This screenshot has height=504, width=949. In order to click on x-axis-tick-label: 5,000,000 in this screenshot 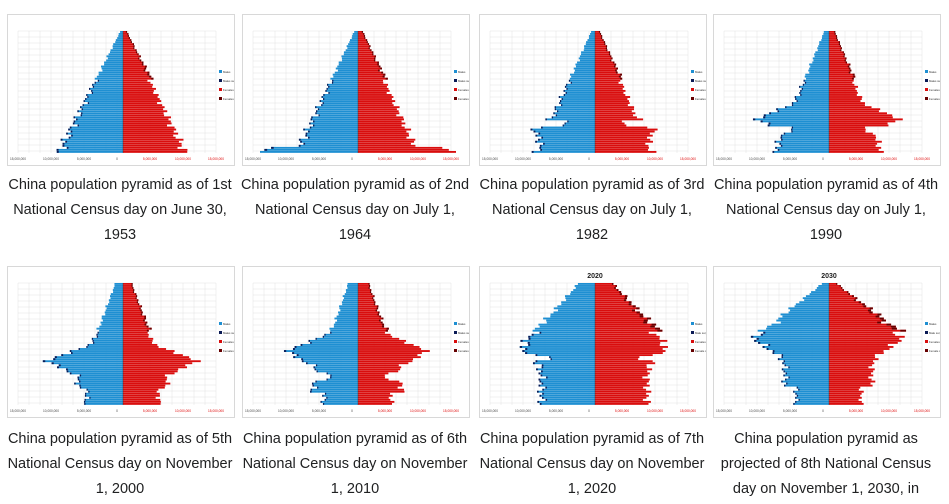, I will do `click(790, 411)`.